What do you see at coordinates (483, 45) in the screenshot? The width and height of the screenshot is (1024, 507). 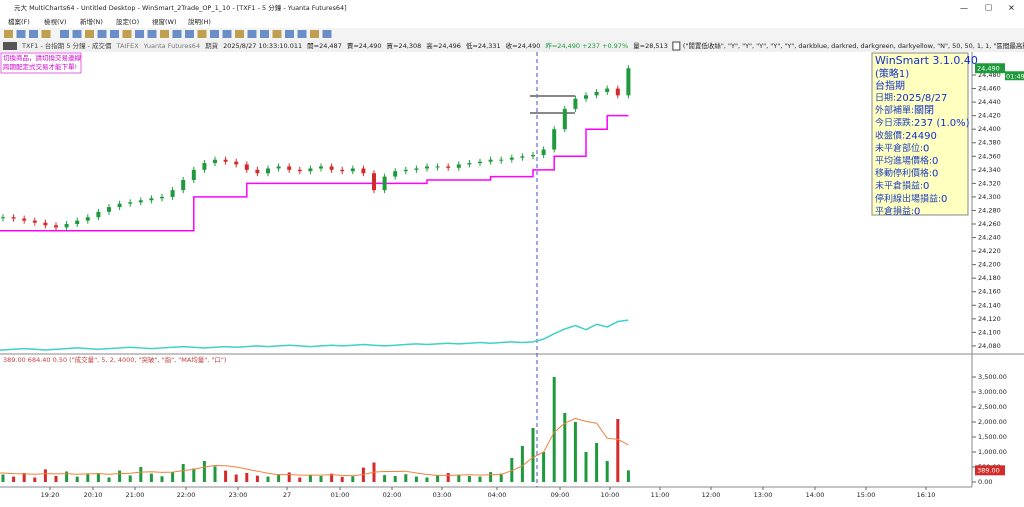 I see `status-text: 低=24,331` at bounding box center [483, 45].